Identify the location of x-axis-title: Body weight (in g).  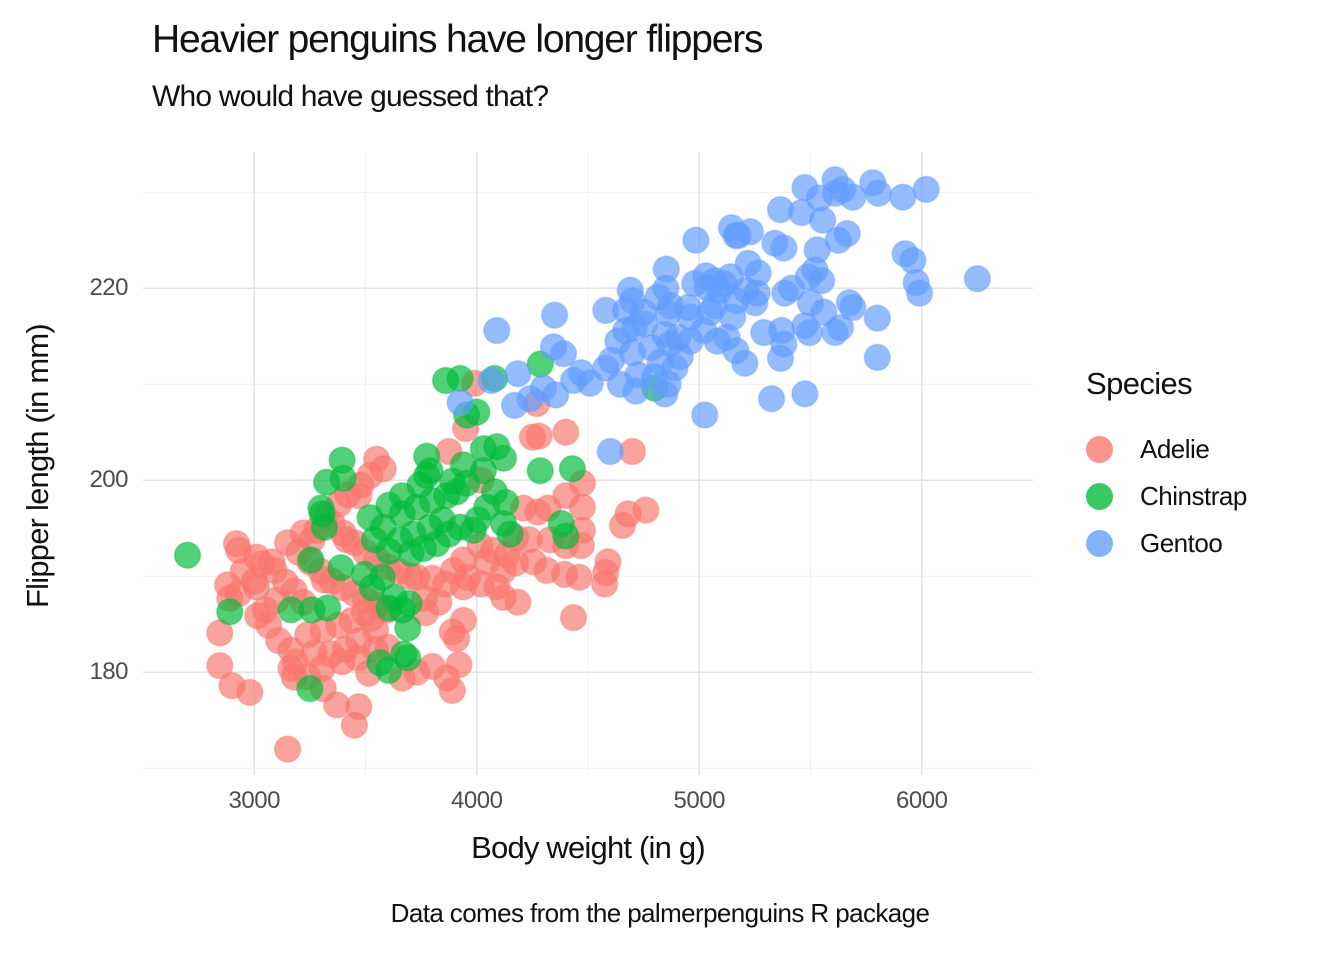
(588, 847).